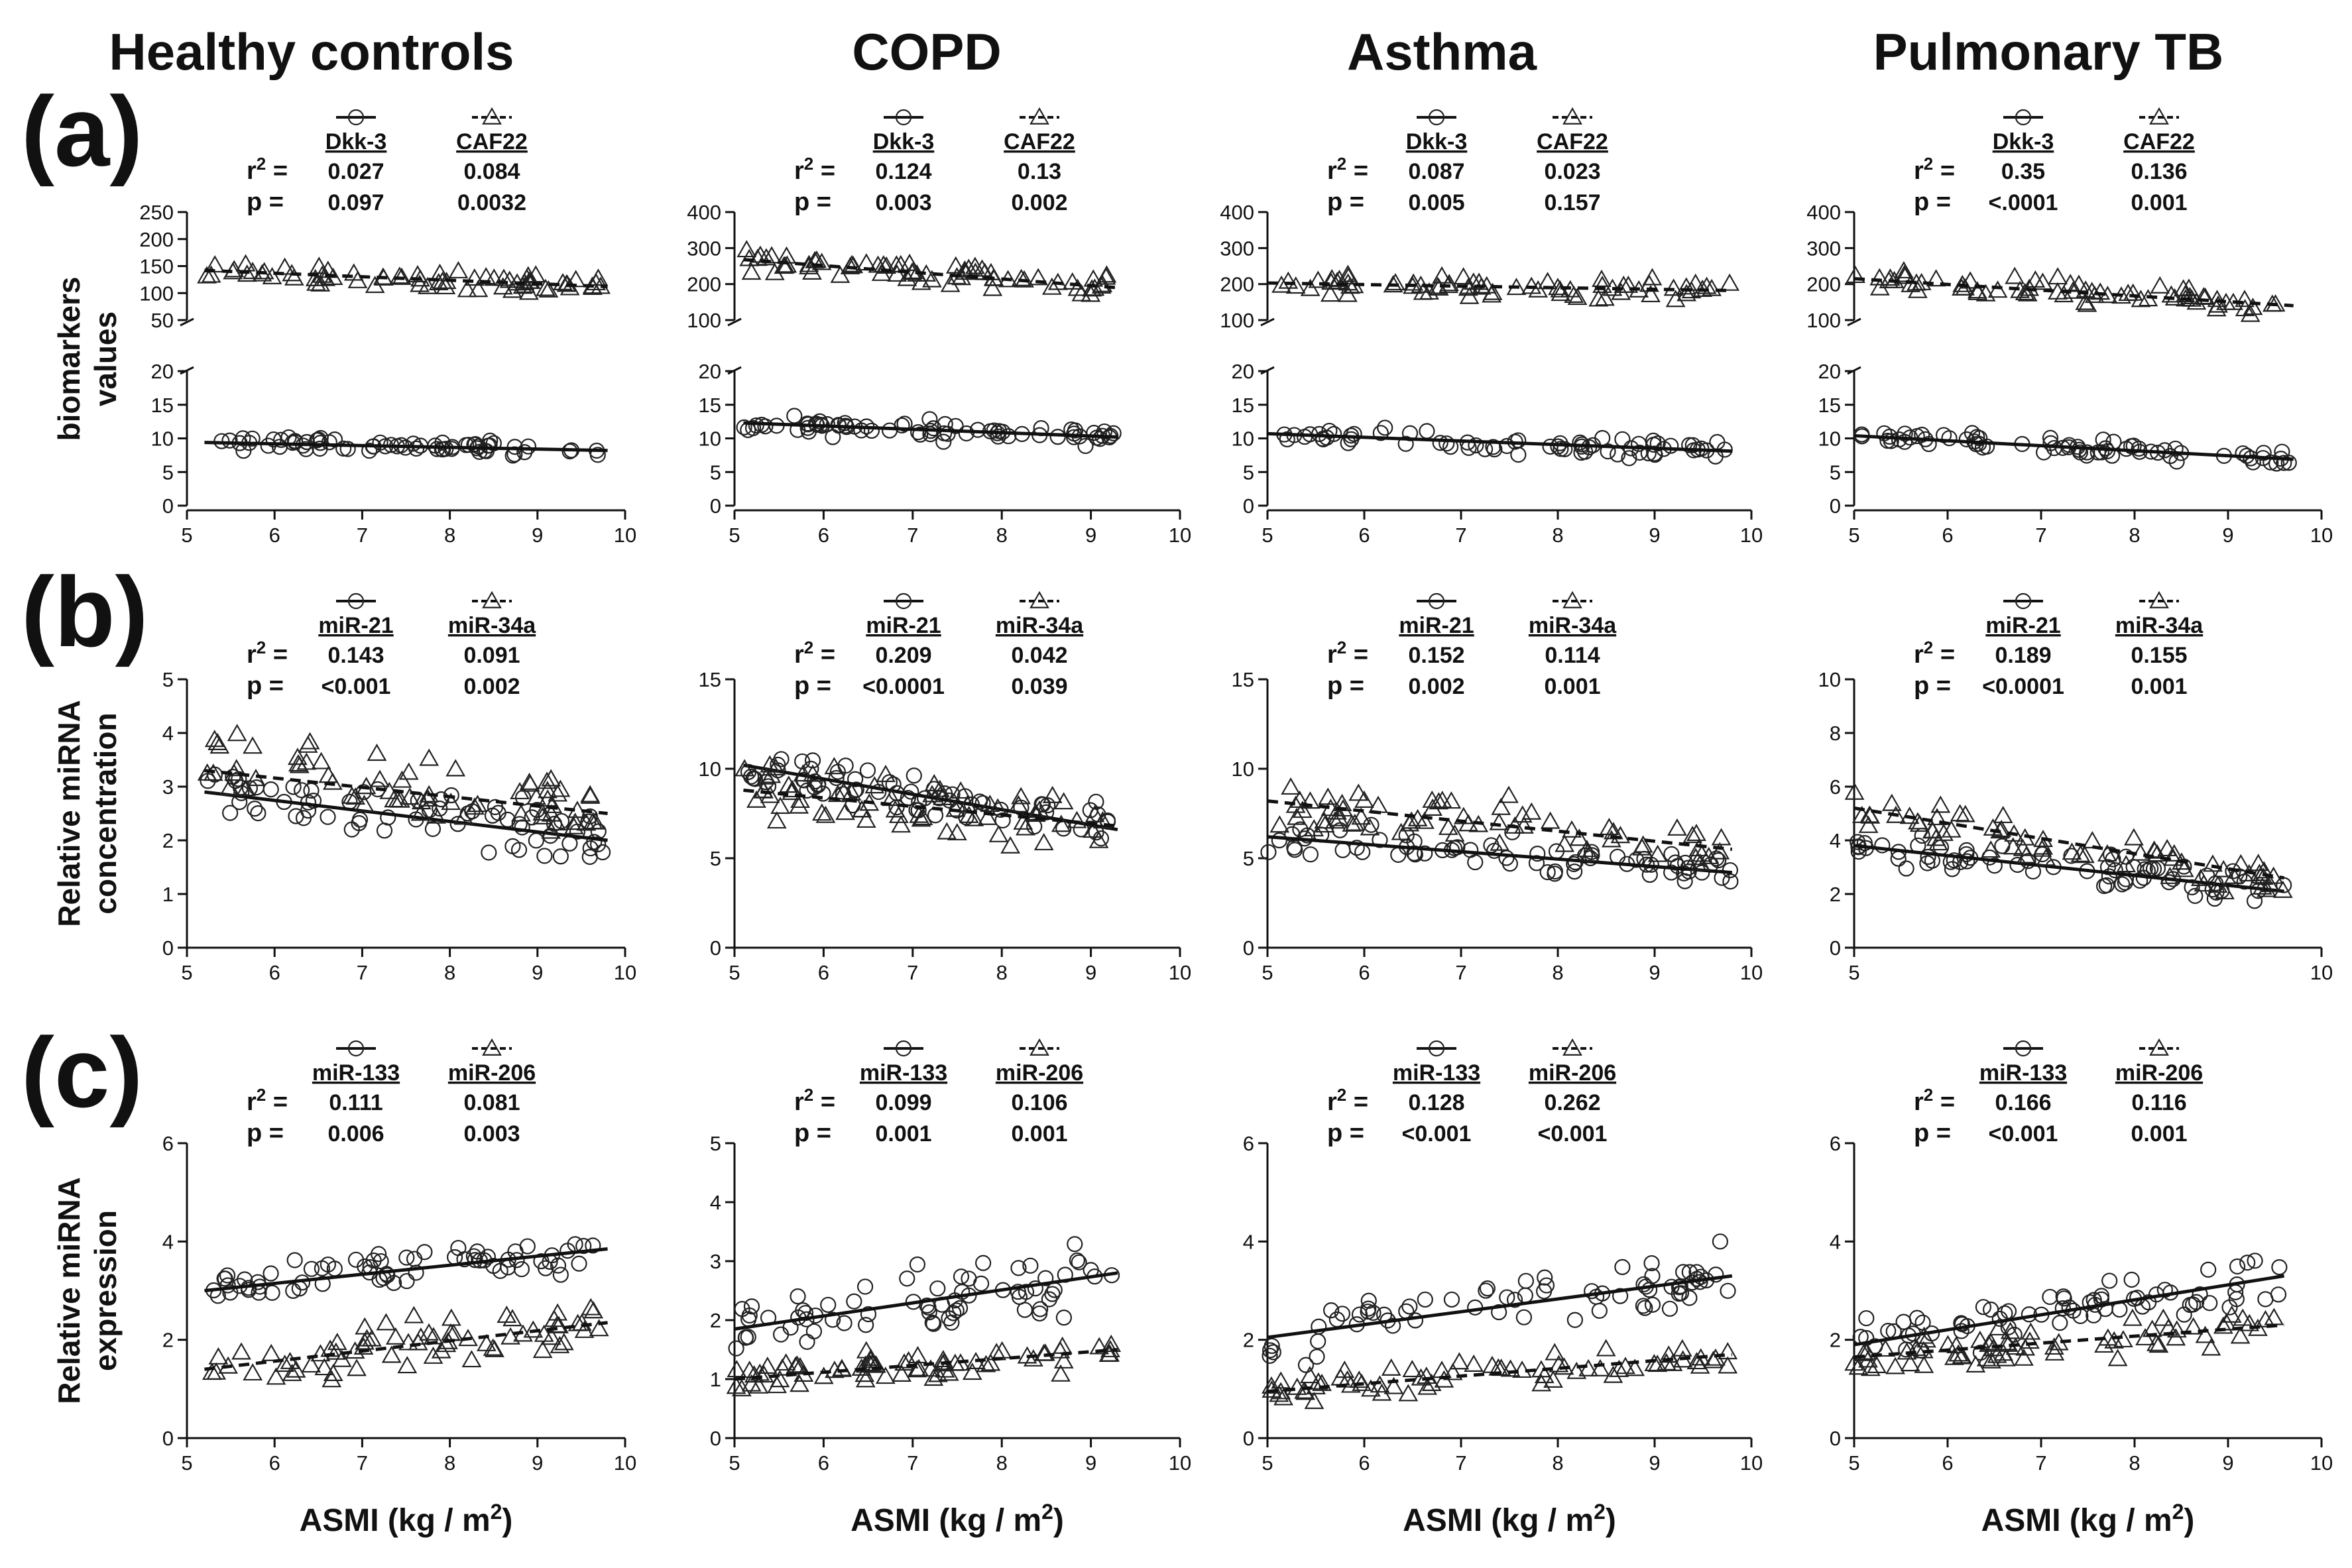 The image size is (2352, 1568). I want to click on r2-superscript: 2, so click(261, 647).